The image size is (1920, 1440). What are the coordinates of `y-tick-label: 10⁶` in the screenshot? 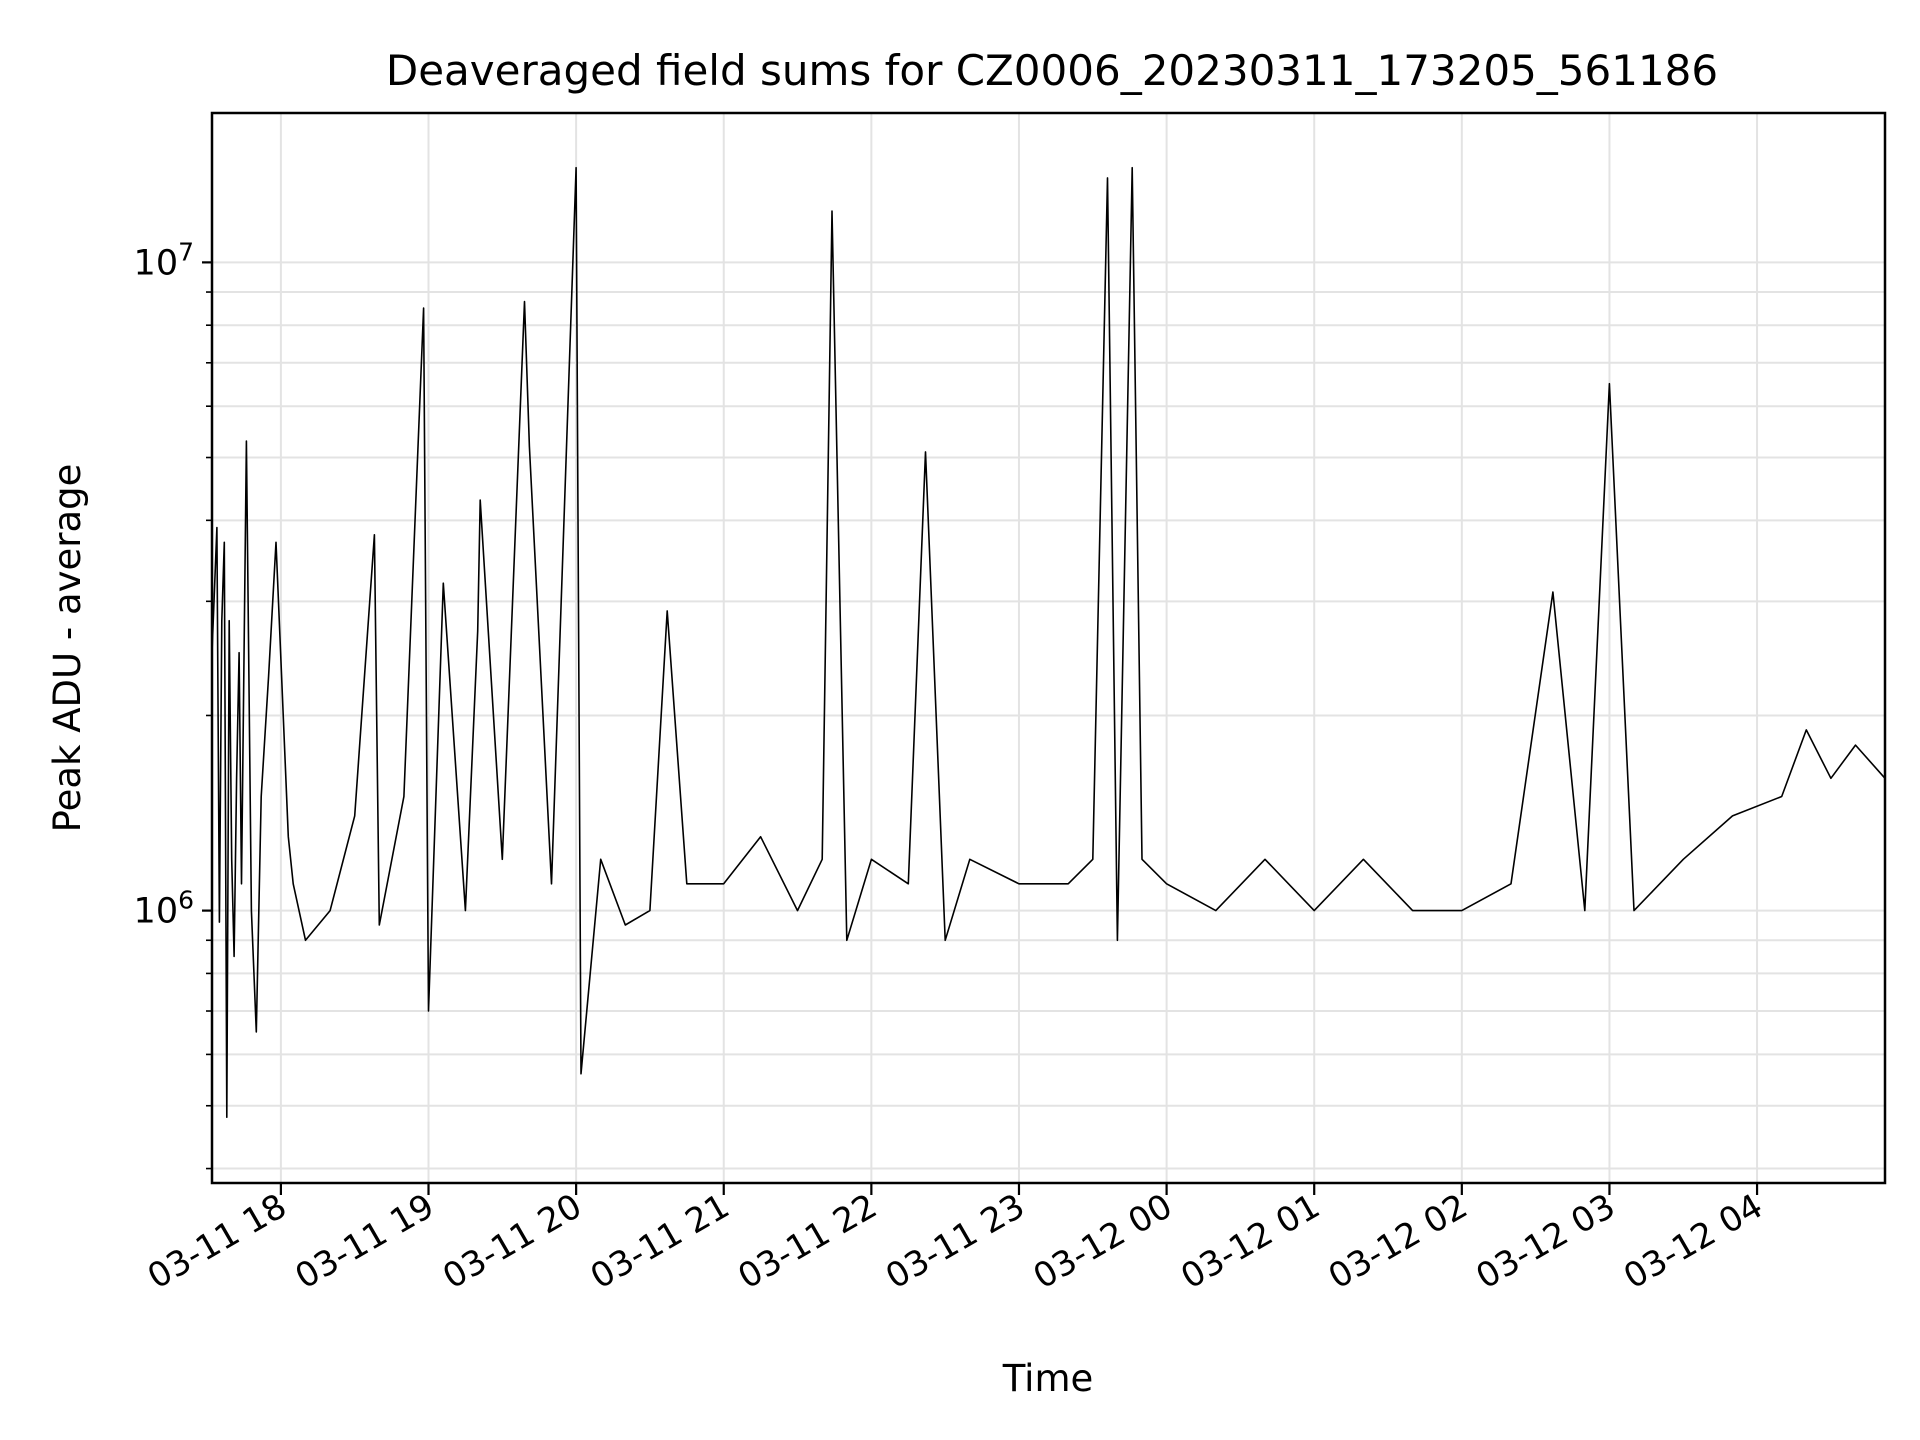 It's located at (164, 909).